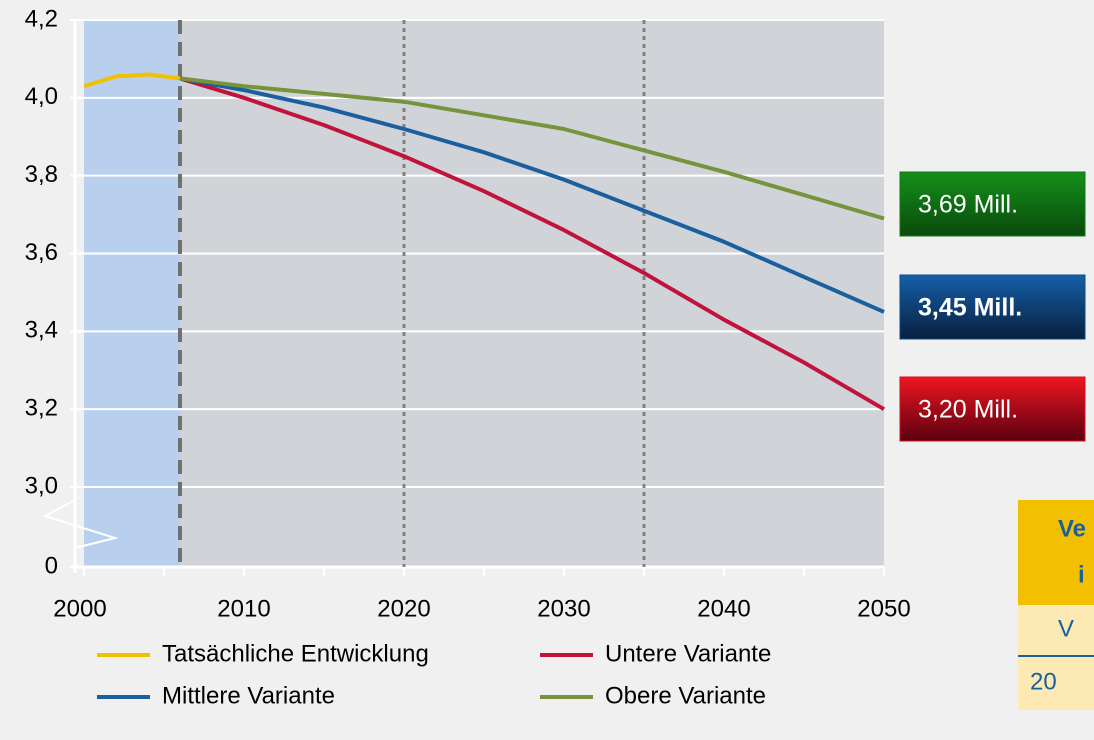  I want to click on table-header-text: Ve, so click(1072, 528).